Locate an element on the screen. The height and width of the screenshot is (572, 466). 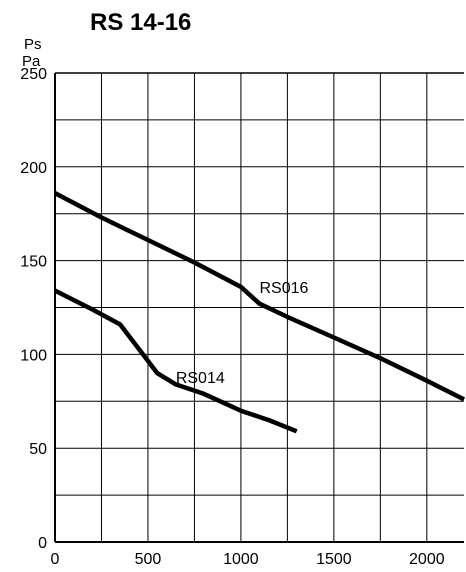
y-tick-label: 100 is located at coordinates (33, 355).